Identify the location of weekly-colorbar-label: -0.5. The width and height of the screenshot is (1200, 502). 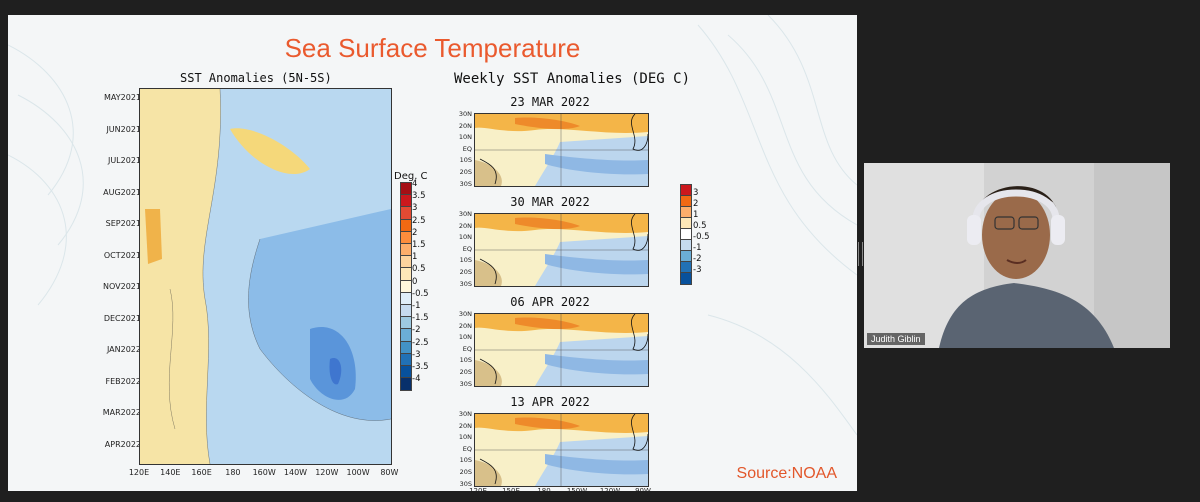
(701, 237).